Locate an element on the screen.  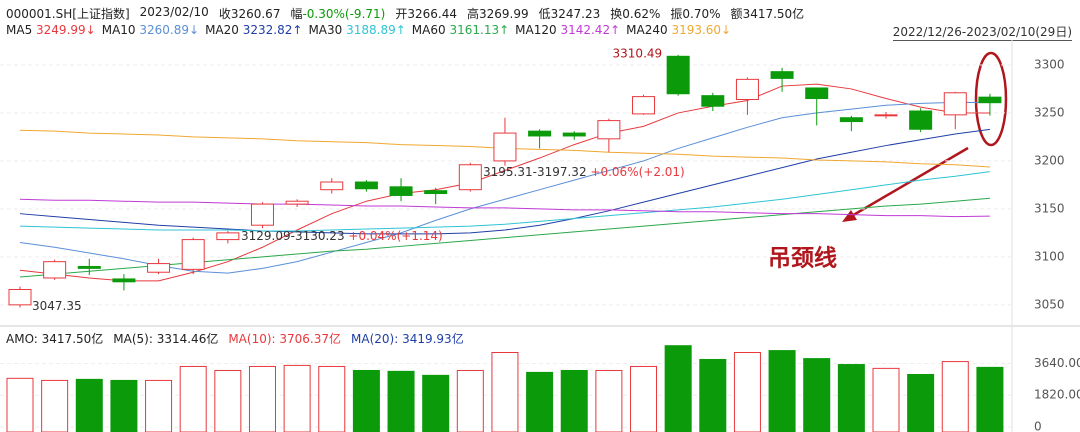
legend-entry: MA5 3249.99↓ is located at coordinates (51, 30).